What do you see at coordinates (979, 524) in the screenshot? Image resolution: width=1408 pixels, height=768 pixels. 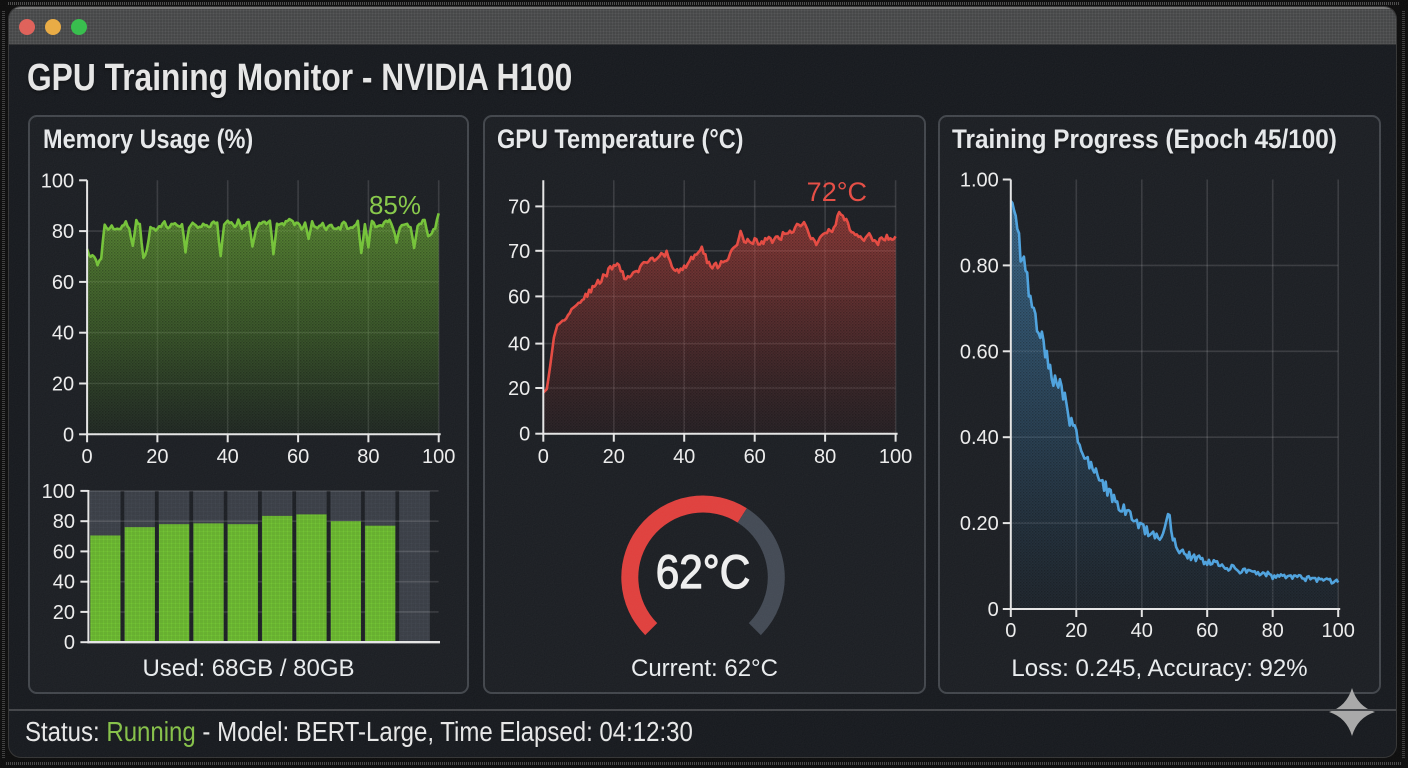 I see `svg-text: 0.20` at bounding box center [979, 524].